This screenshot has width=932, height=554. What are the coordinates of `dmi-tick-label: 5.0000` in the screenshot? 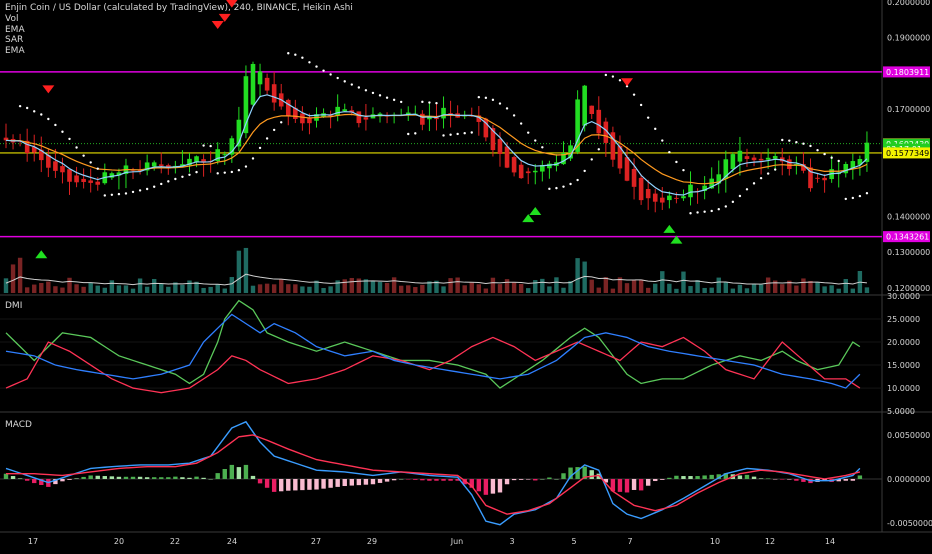 It's located at (901, 411).